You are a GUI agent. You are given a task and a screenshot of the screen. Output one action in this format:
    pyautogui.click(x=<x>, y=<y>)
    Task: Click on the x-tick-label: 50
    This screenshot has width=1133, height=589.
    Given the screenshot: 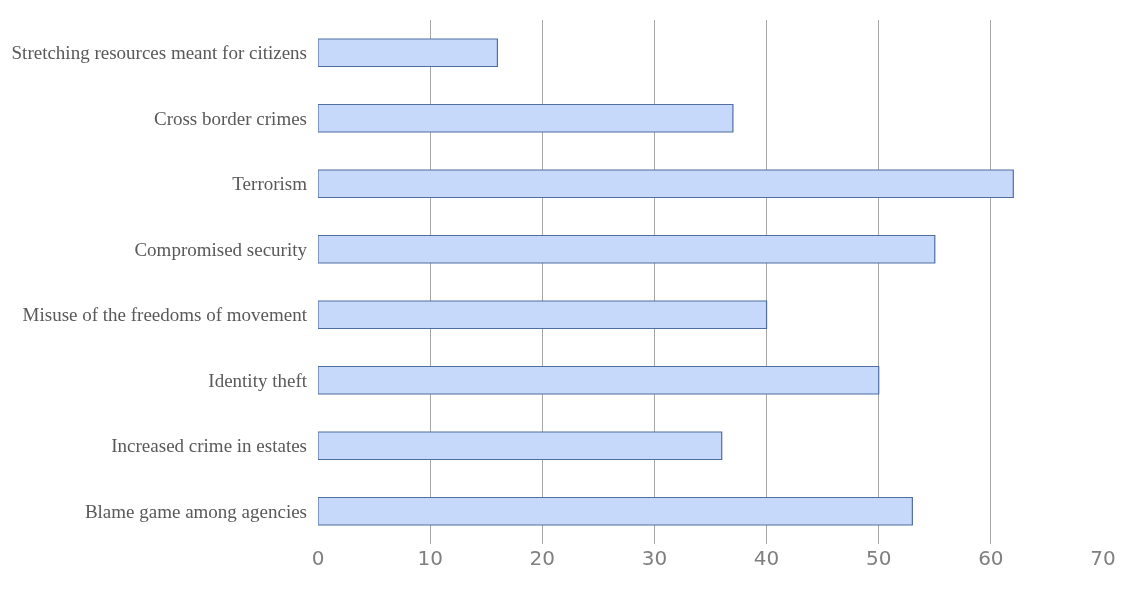 What is the action you would take?
    pyautogui.click(x=878, y=558)
    